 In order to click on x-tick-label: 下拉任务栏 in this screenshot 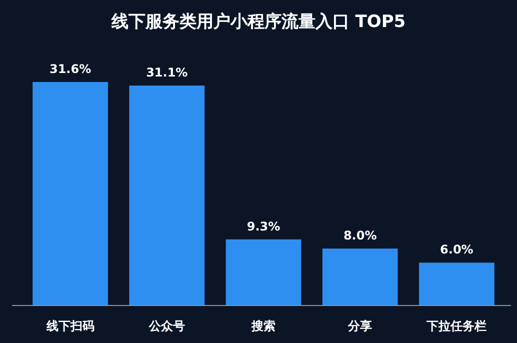, I will do `click(456, 326)`.